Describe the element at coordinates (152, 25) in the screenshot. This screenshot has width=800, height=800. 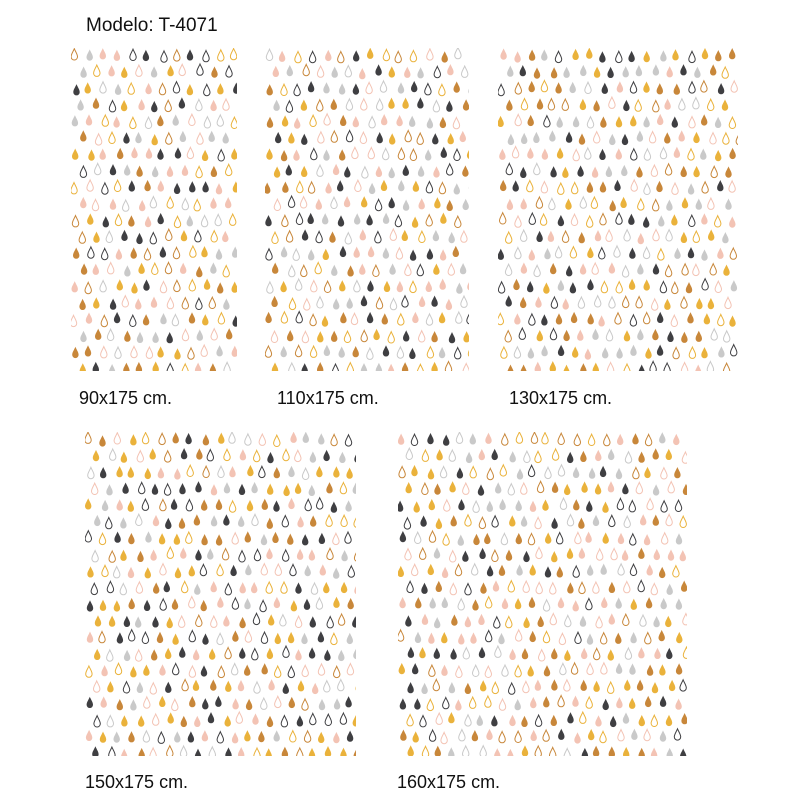
I see `model-title: Modelo: T-4071` at that location.